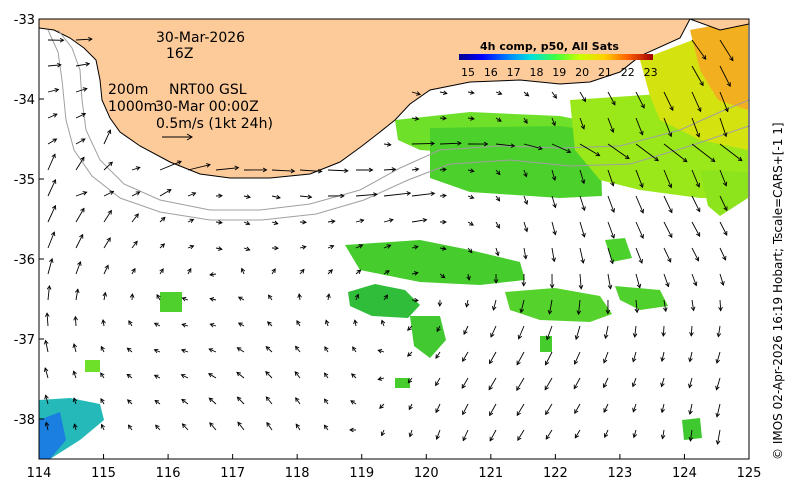  I want to click on colorbar-tick-label: 19, so click(559, 72).